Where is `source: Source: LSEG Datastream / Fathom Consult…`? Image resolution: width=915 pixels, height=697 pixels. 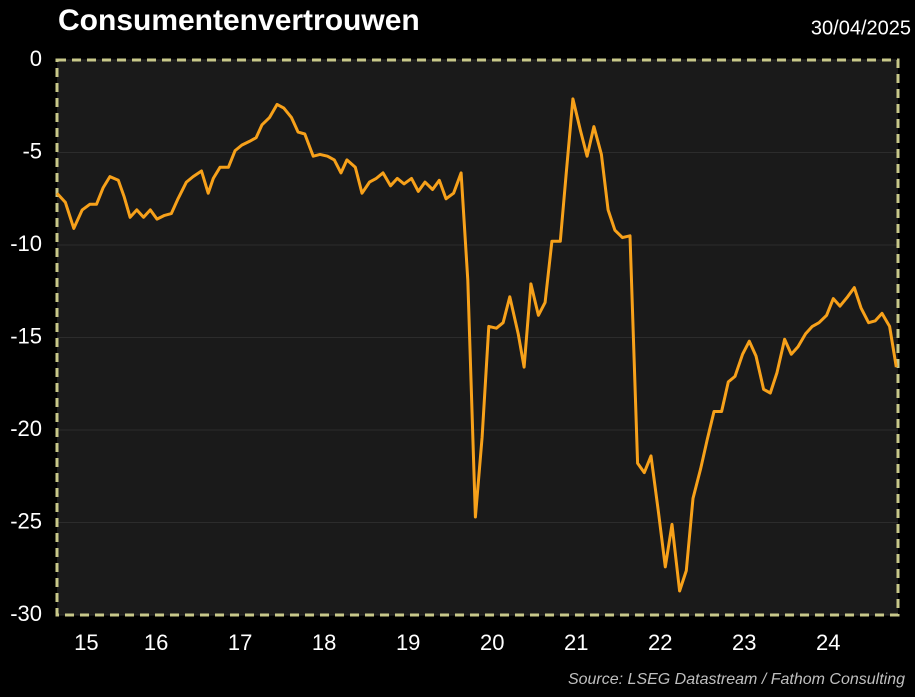
source: Source: LSEG Datastream / Fathom Consult… is located at coordinates (736, 679).